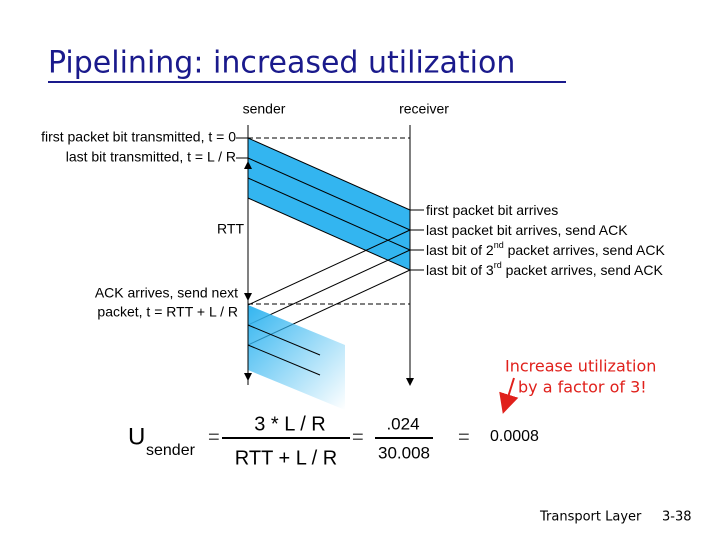 The image size is (720, 540). What do you see at coordinates (286, 458) in the screenshot?
I see `formula-denominator: RTT + L / R` at bounding box center [286, 458].